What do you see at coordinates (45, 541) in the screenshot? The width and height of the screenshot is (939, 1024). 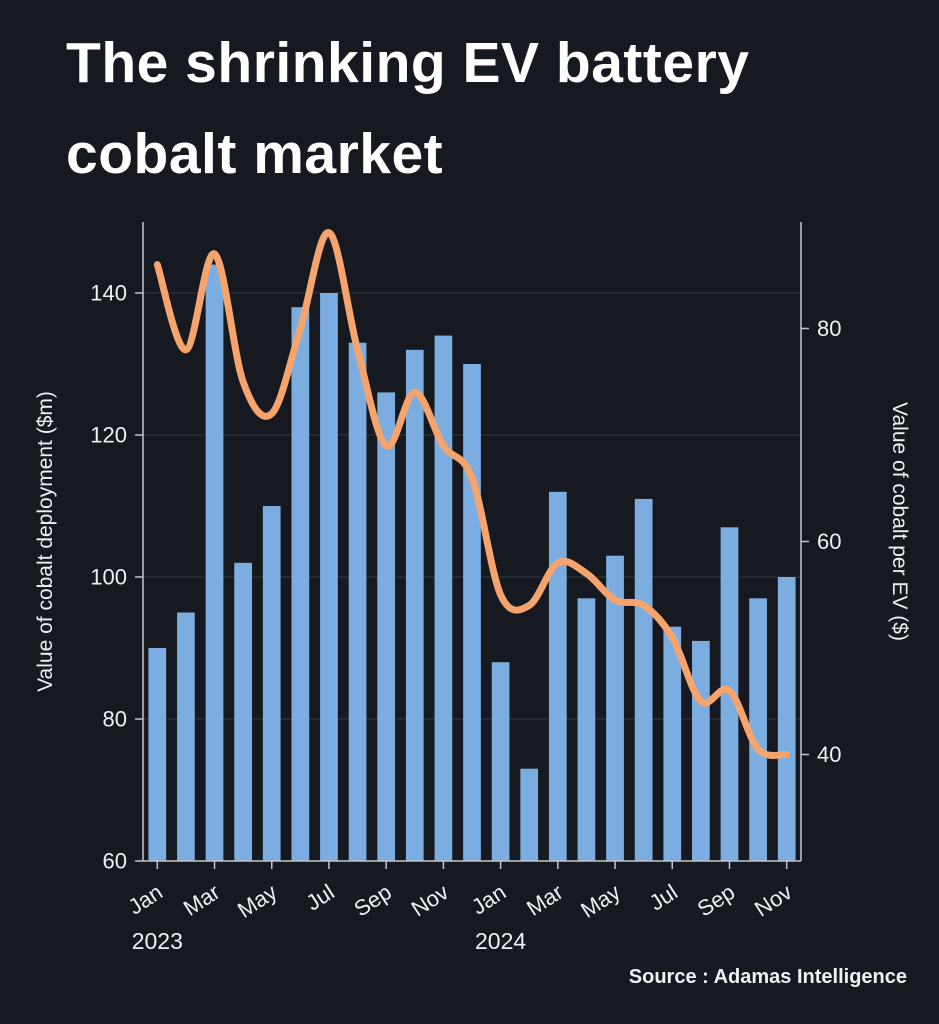 I see `left-axis-title: Value of cobalt deployment ($m)` at bounding box center [45, 541].